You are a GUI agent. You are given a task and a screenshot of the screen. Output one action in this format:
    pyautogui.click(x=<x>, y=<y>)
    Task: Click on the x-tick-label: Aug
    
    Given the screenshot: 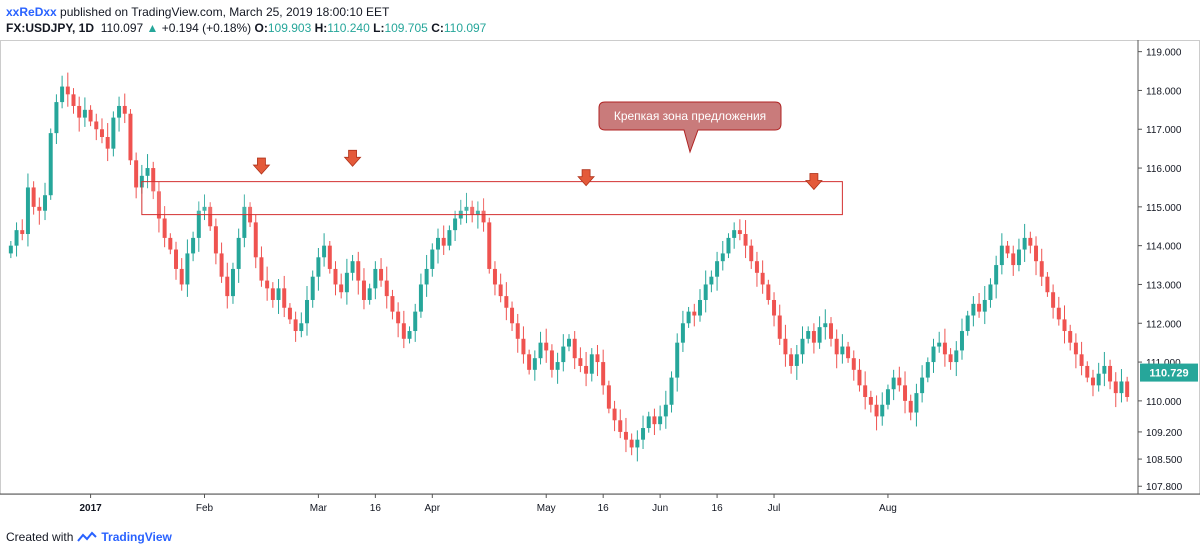 What is the action you would take?
    pyautogui.click(x=888, y=508)
    